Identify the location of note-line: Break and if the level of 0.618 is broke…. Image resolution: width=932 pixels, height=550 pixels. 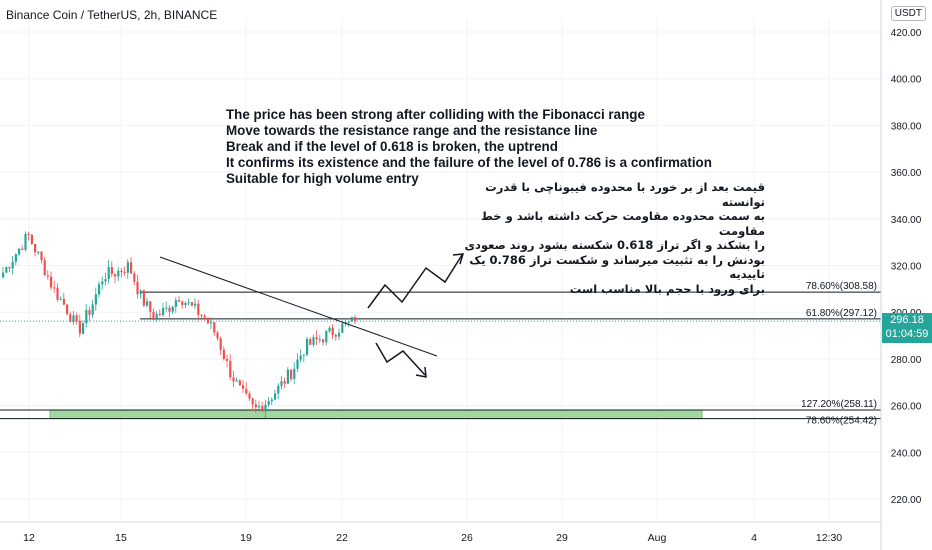
(392, 146).